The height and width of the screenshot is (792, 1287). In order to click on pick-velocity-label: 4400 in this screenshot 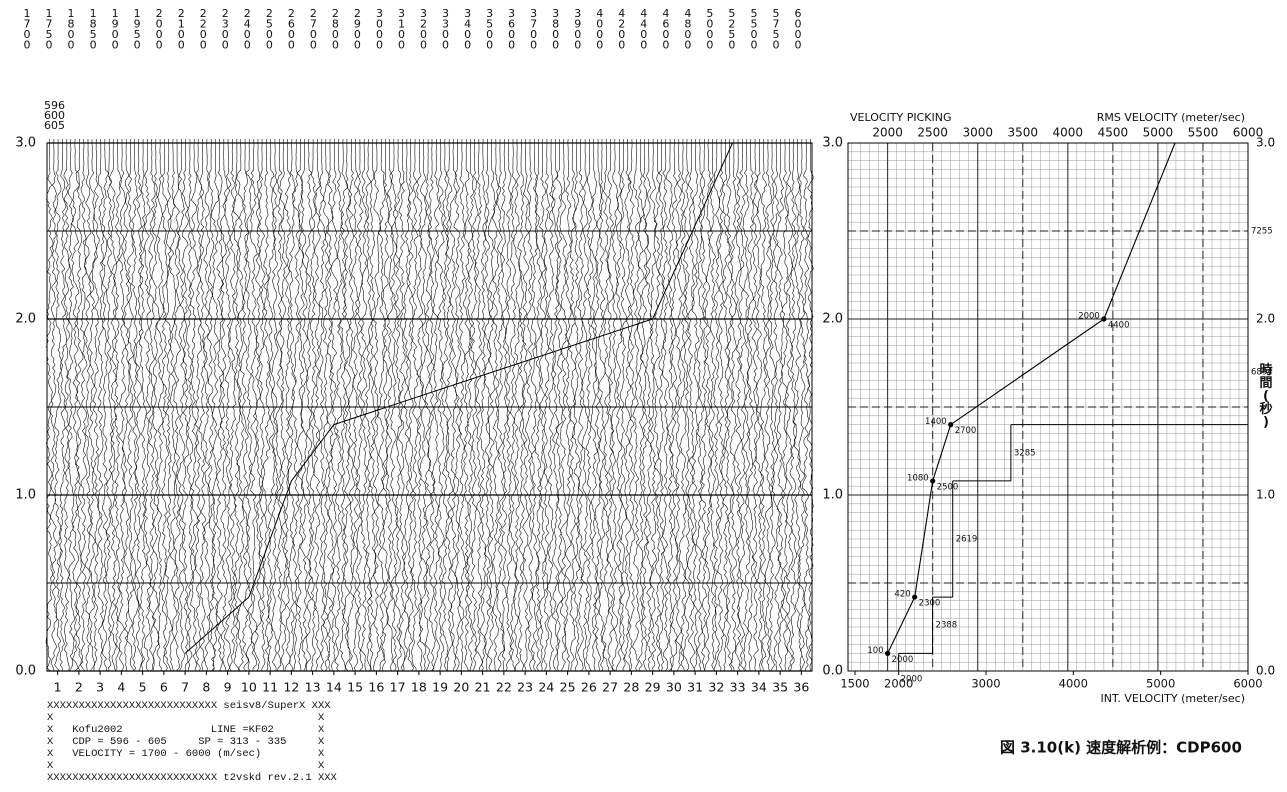, I will do `click(1119, 326)`.